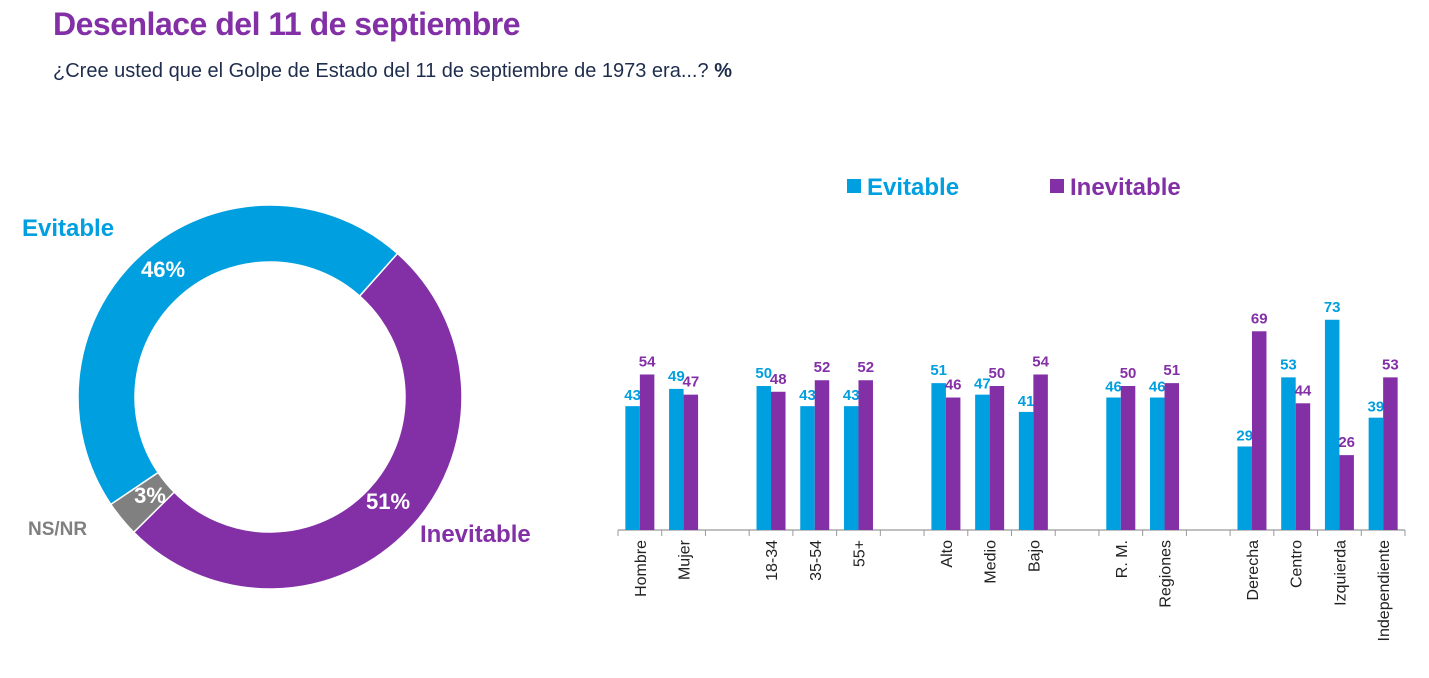  Describe the element at coordinates (1297, 564) in the screenshot. I see `category-label: Centro` at that location.